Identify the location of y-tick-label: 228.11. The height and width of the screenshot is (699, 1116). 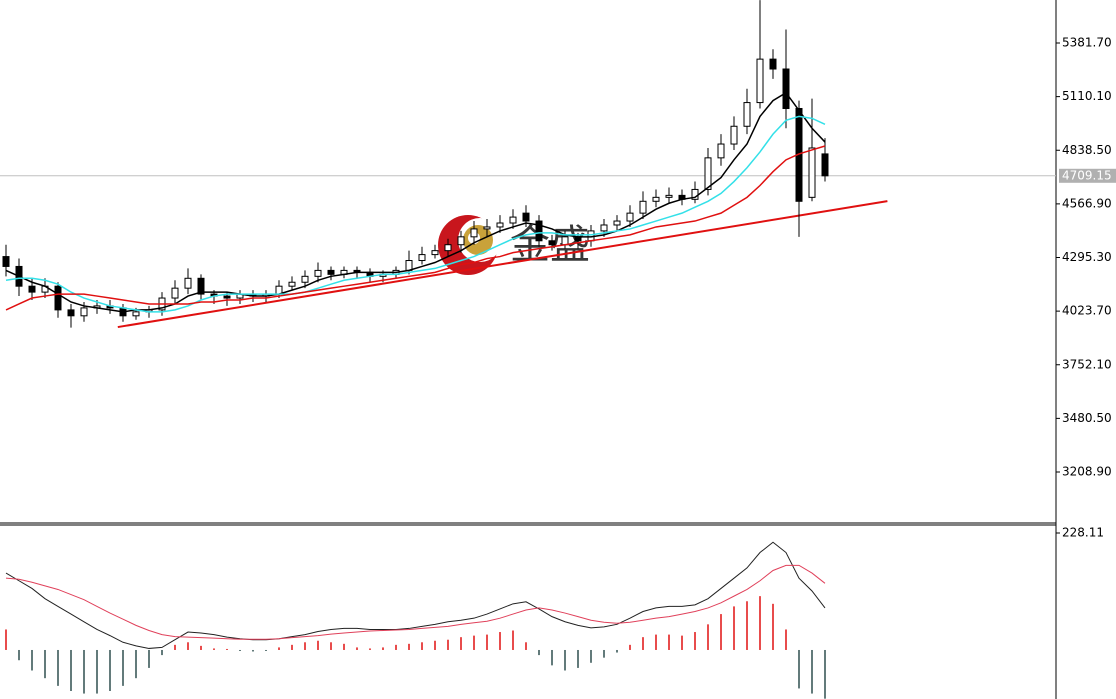
(1083, 532).